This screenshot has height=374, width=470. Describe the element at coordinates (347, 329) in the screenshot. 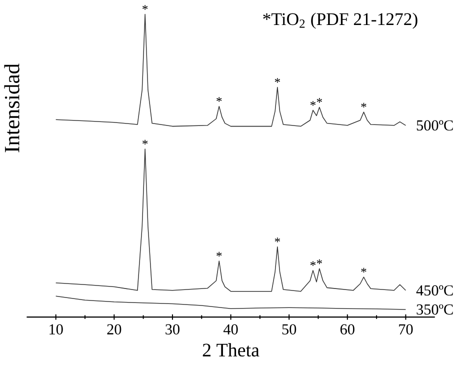

I see `x-tick-label: 60` at that location.